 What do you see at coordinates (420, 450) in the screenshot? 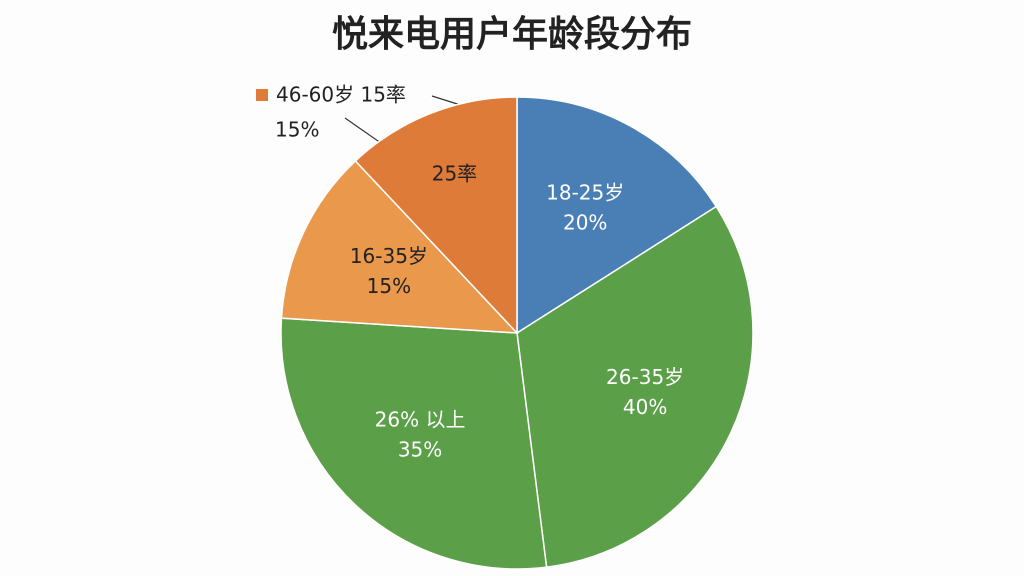
I see `slice-value: 35%` at bounding box center [420, 450].